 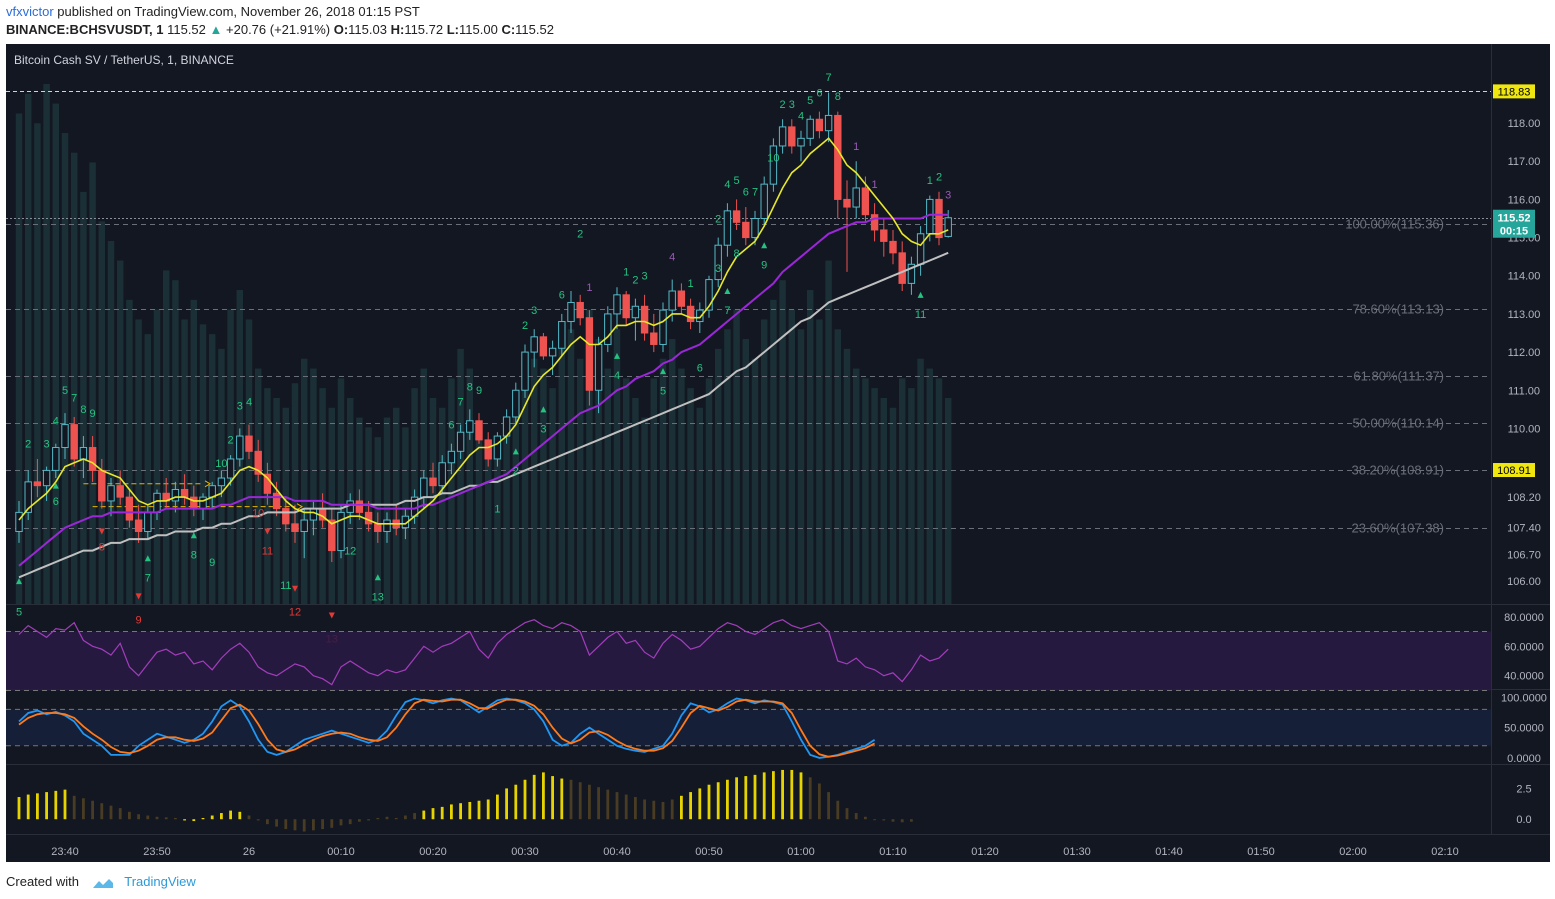 I want to click on tradingview-brand-link: TradingView, so click(x=160, y=881).